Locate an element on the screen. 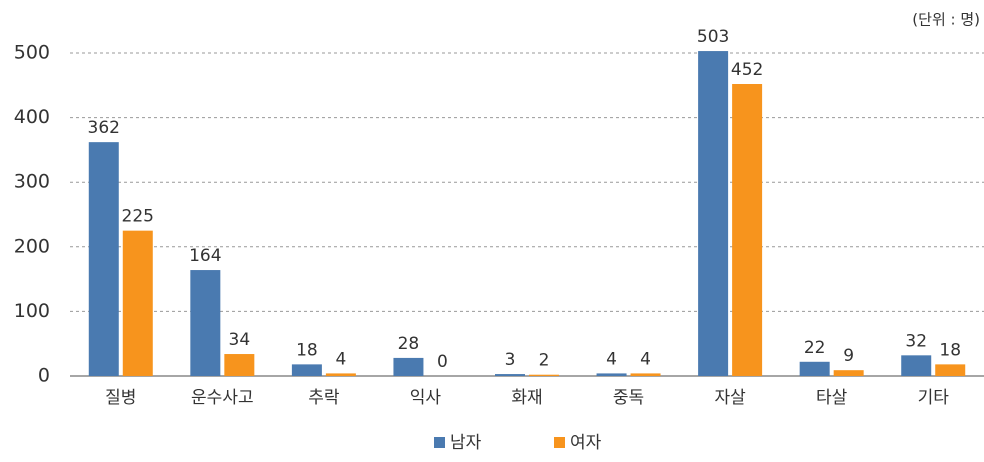  x-tick-label: 중독 is located at coordinates (628, 398).